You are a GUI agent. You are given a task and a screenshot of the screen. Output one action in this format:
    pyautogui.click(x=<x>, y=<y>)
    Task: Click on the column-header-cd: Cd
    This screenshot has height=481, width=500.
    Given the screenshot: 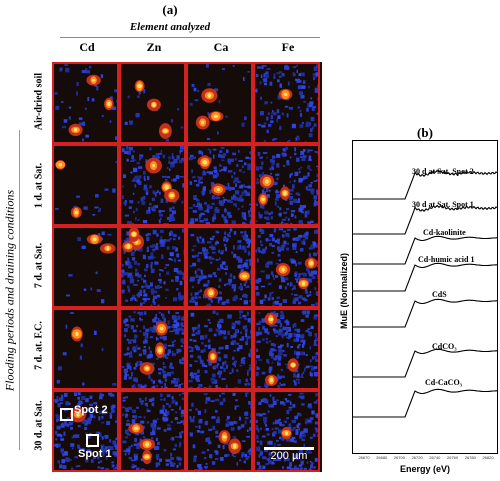 What is the action you would take?
    pyautogui.click(x=87, y=47)
    